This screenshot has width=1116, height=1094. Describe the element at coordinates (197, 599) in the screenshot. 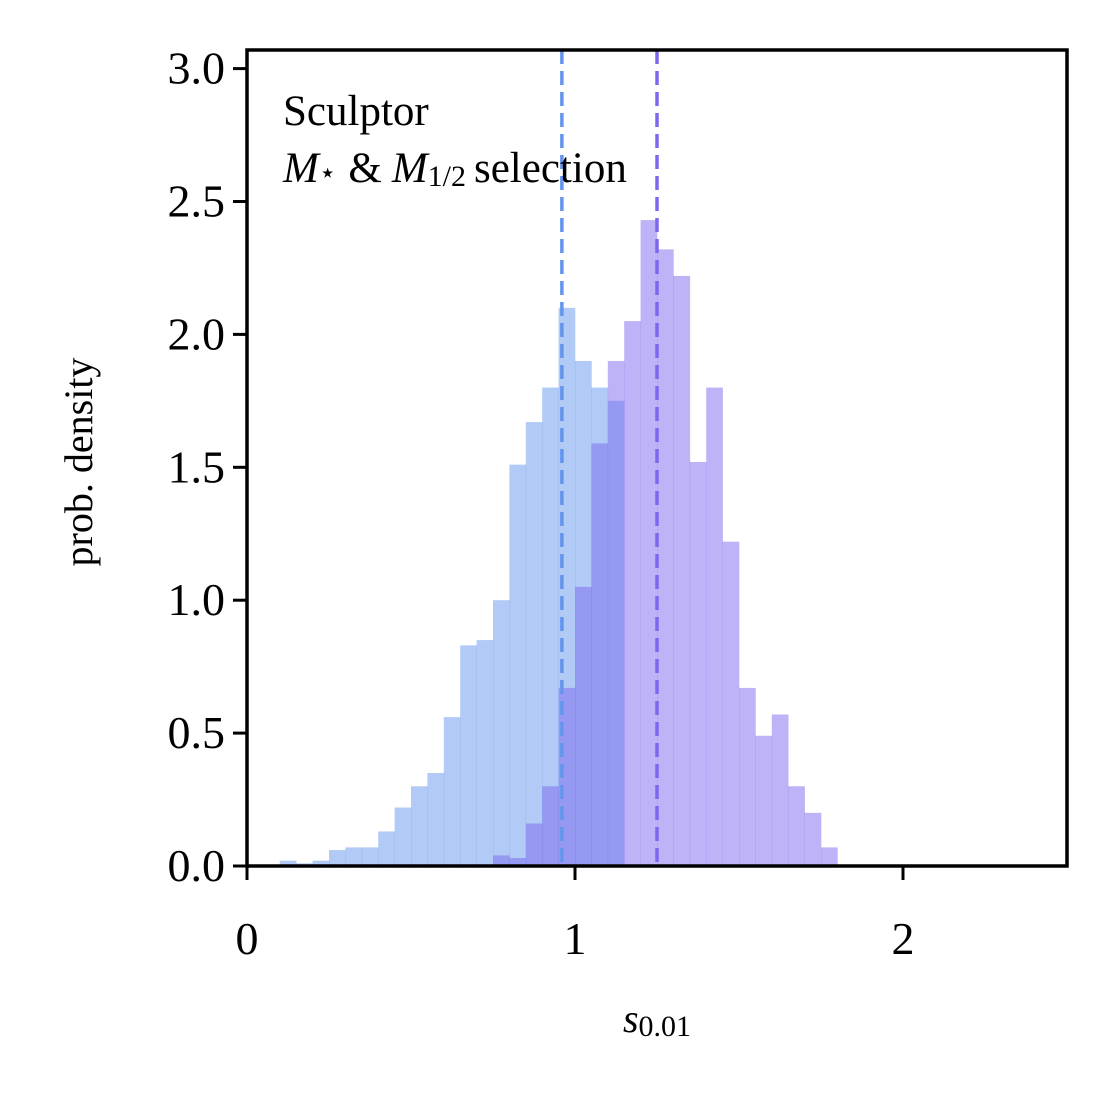

I see `y-tick-label: 1.0` at that location.